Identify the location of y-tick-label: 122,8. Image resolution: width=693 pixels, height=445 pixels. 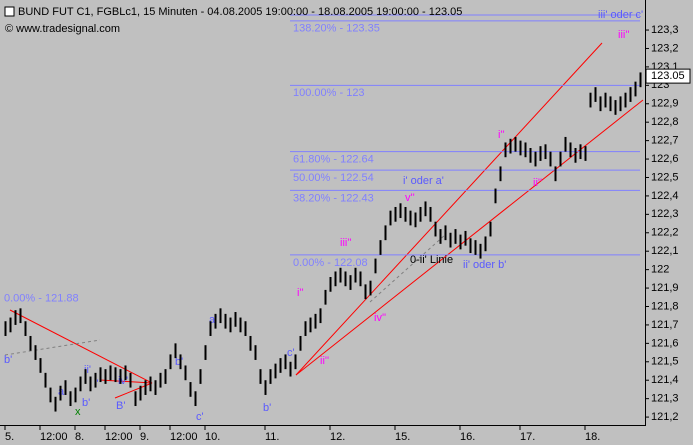
(665, 122).